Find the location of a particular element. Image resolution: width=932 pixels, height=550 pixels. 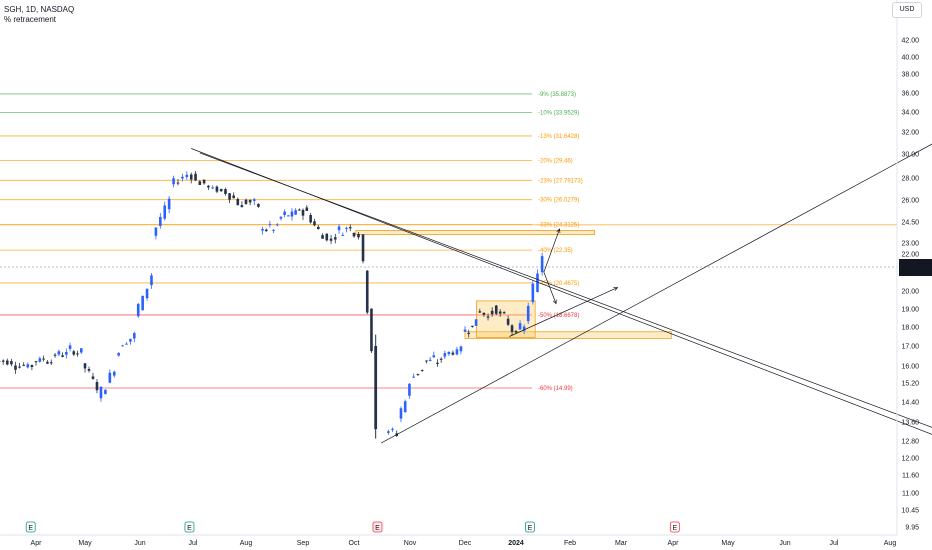

fib-label-2: -13% (31.6428) is located at coordinates (558, 137).